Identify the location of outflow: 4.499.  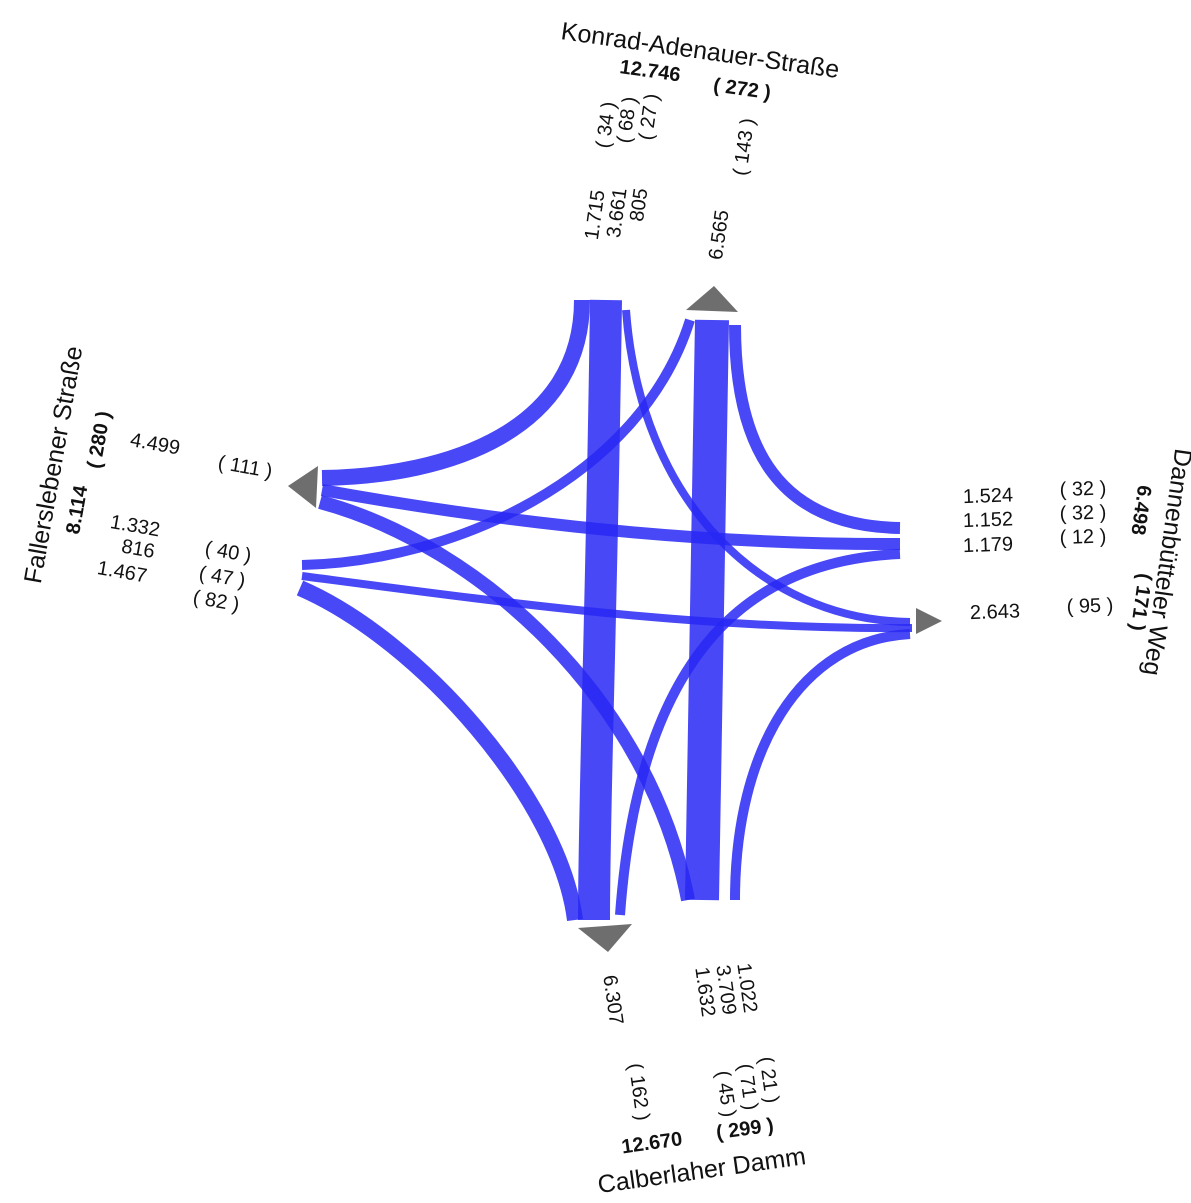
(155, 444).